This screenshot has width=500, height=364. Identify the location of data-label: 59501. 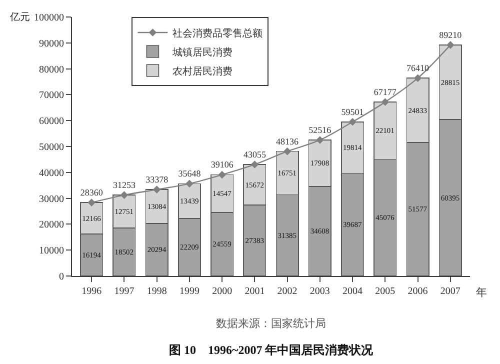
(352, 111).